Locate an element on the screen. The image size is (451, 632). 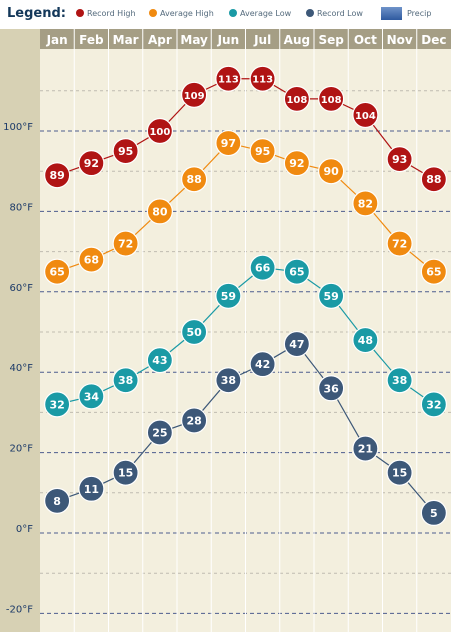
data-label: 32 is located at coordinates (433, 404).